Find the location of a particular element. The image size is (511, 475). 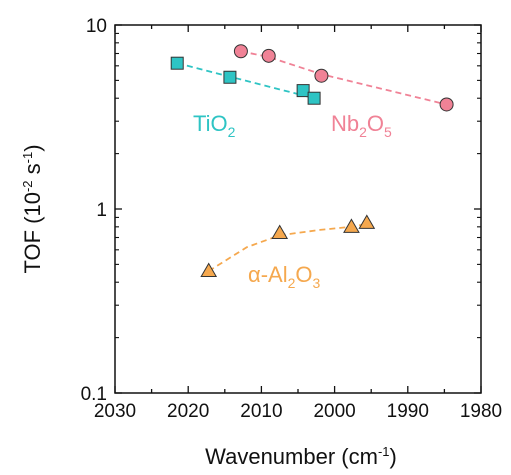

series-label-part: α-Al is located at coordinates (268, 274).